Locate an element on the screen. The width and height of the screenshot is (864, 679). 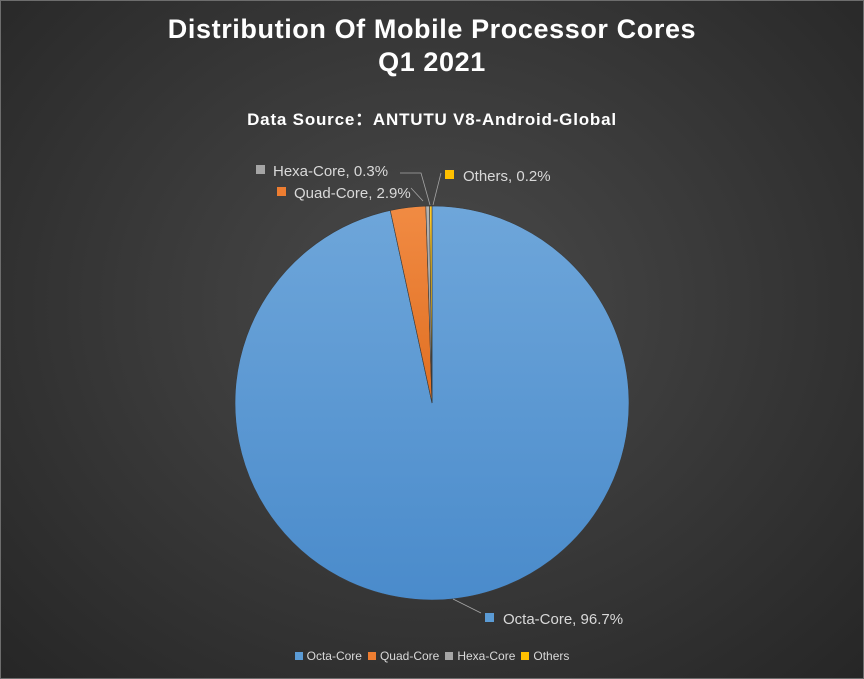
leader-line-hexa-core is located at coordinates (415, 189).